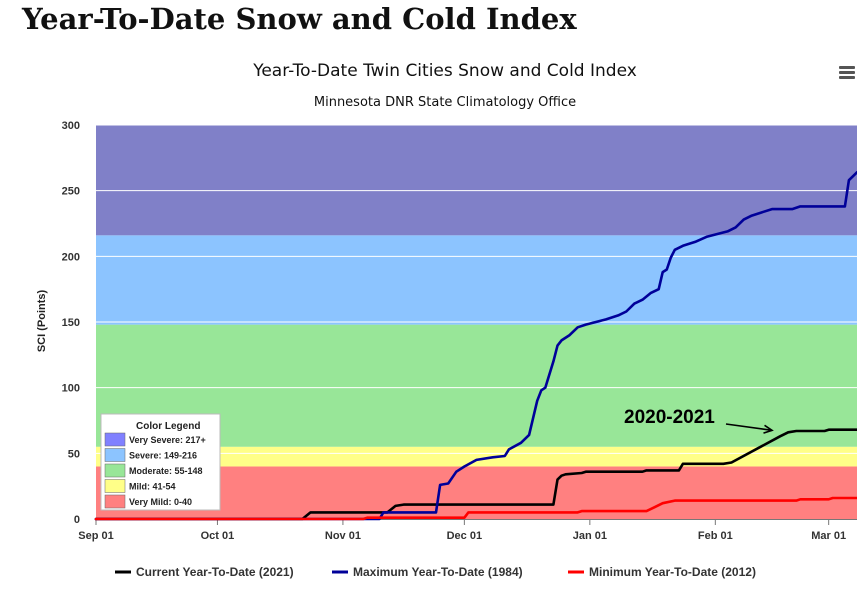 This screenshot has height=589, width=857. What do you see at coordinates (464, 536) in the screenshot?
I see `x-tick-label: Dec 01` at bounding box center [464, 536].